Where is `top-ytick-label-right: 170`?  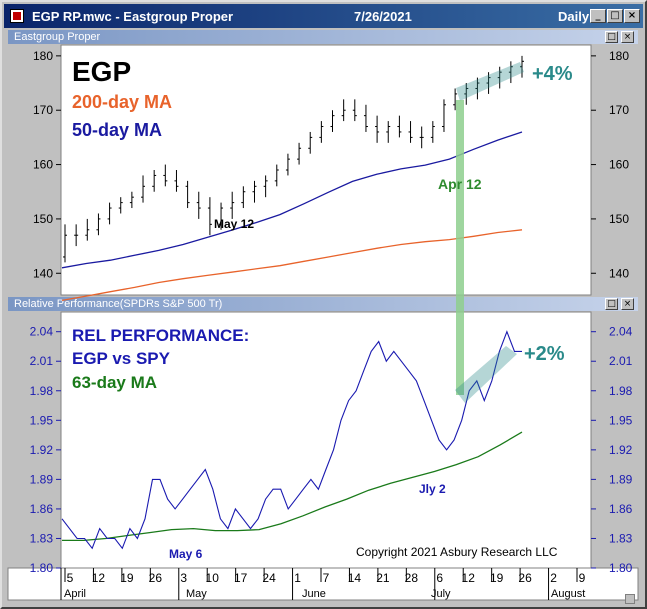
top-ytick-label-right: 170 is located at coordinates (619, 110).